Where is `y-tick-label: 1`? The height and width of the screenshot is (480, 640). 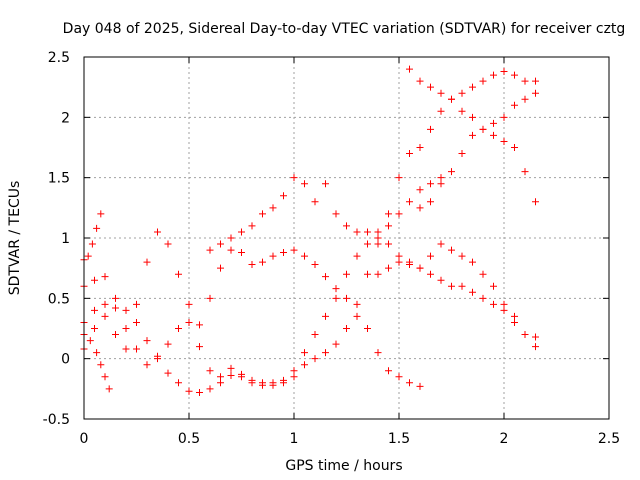
y-tick-label: 1 is located at coordinates (65, 239).